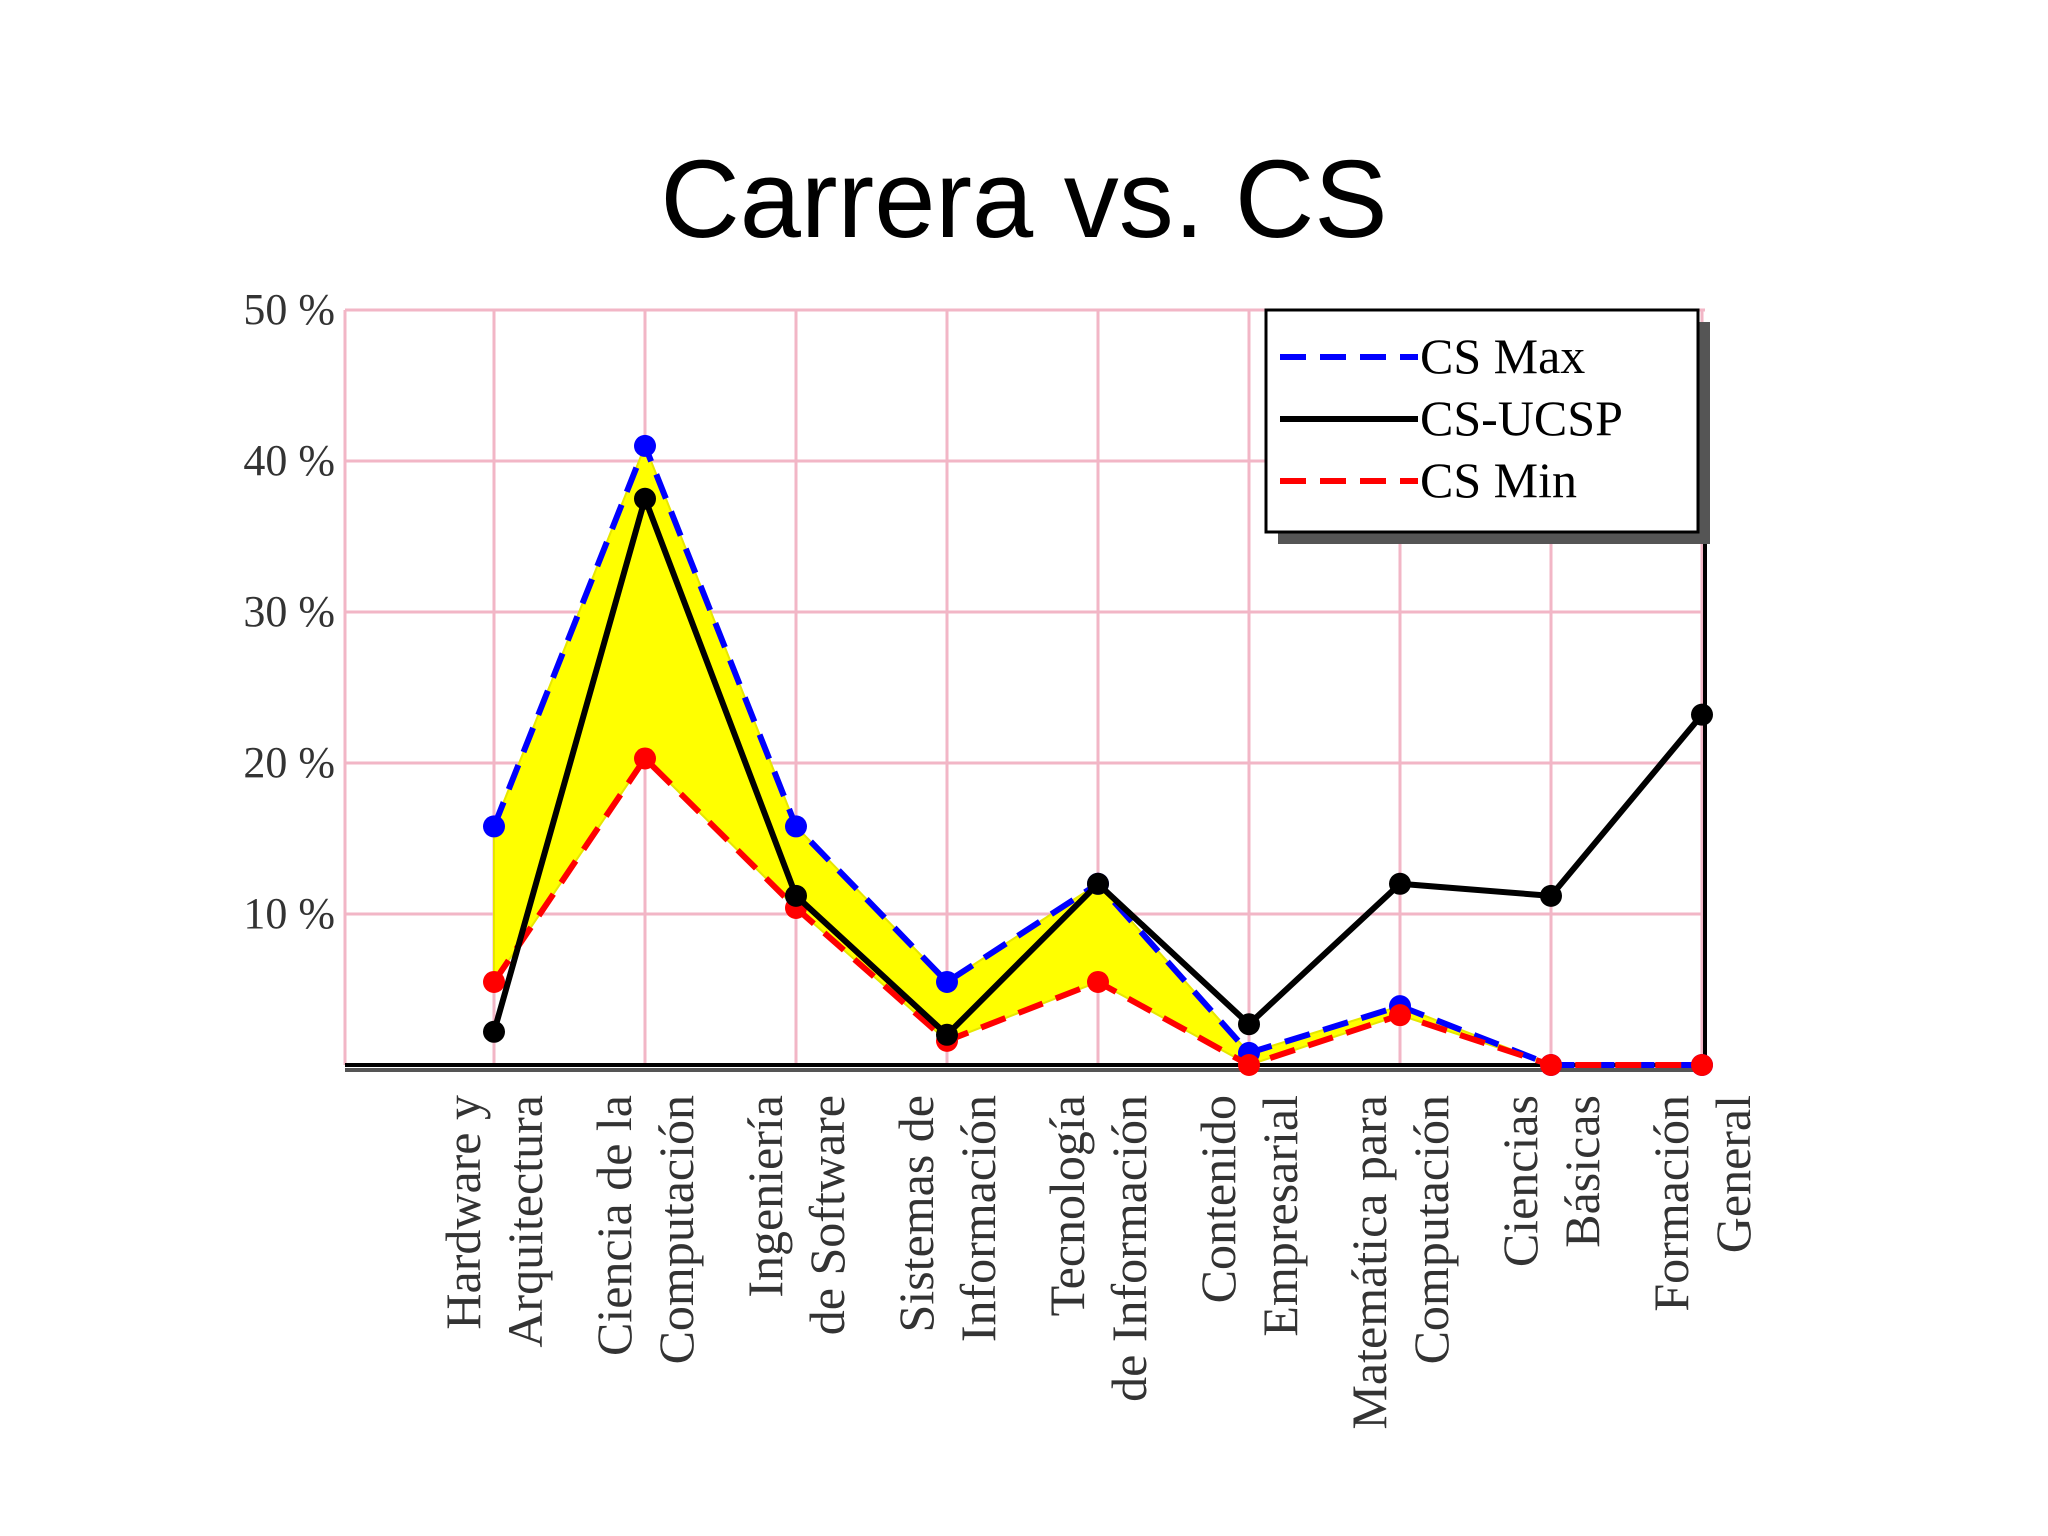  I want to click on x-tick-label-line: de Software, so click(827, 1215).